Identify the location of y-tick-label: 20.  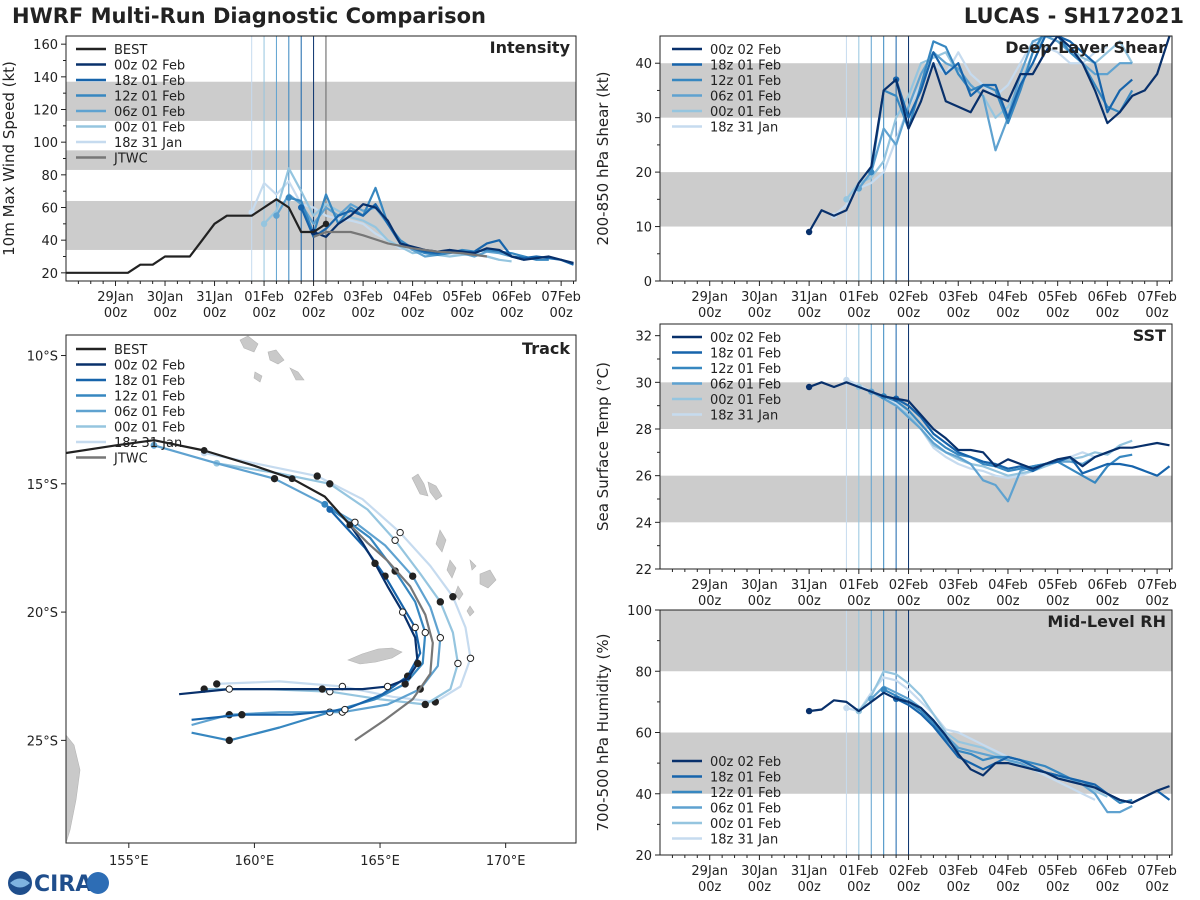
(643, 173).